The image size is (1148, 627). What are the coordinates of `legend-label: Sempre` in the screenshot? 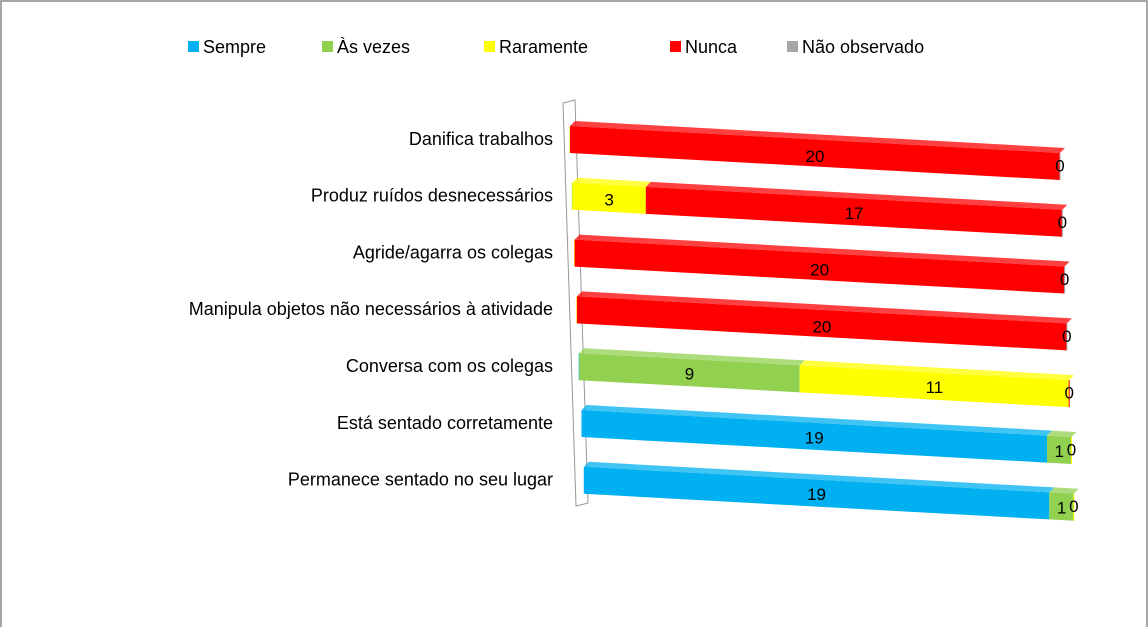 It's located at (234, 47).